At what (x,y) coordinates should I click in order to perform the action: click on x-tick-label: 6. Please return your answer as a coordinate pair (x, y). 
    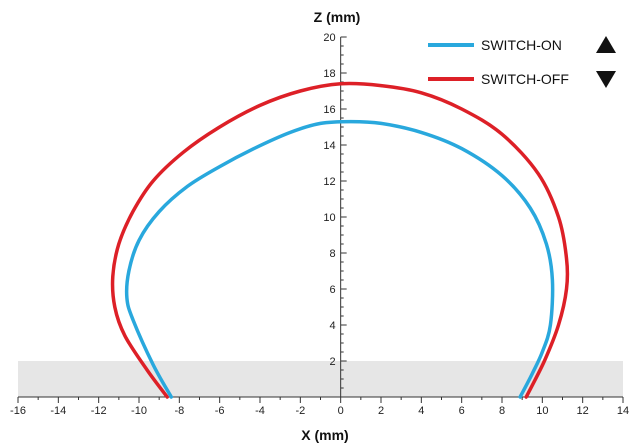
    Looking at the image, I should click on (462, 411).